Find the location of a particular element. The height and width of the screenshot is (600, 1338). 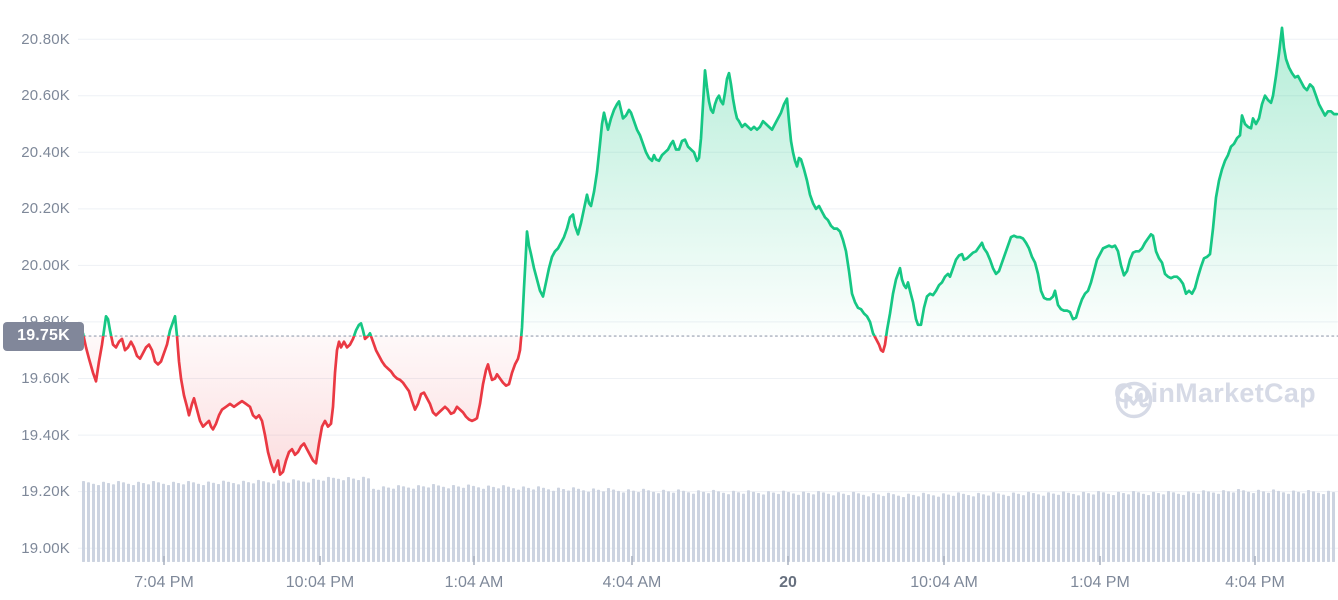

y-axis-label: 19.20K is located at coordinates (45, 492).